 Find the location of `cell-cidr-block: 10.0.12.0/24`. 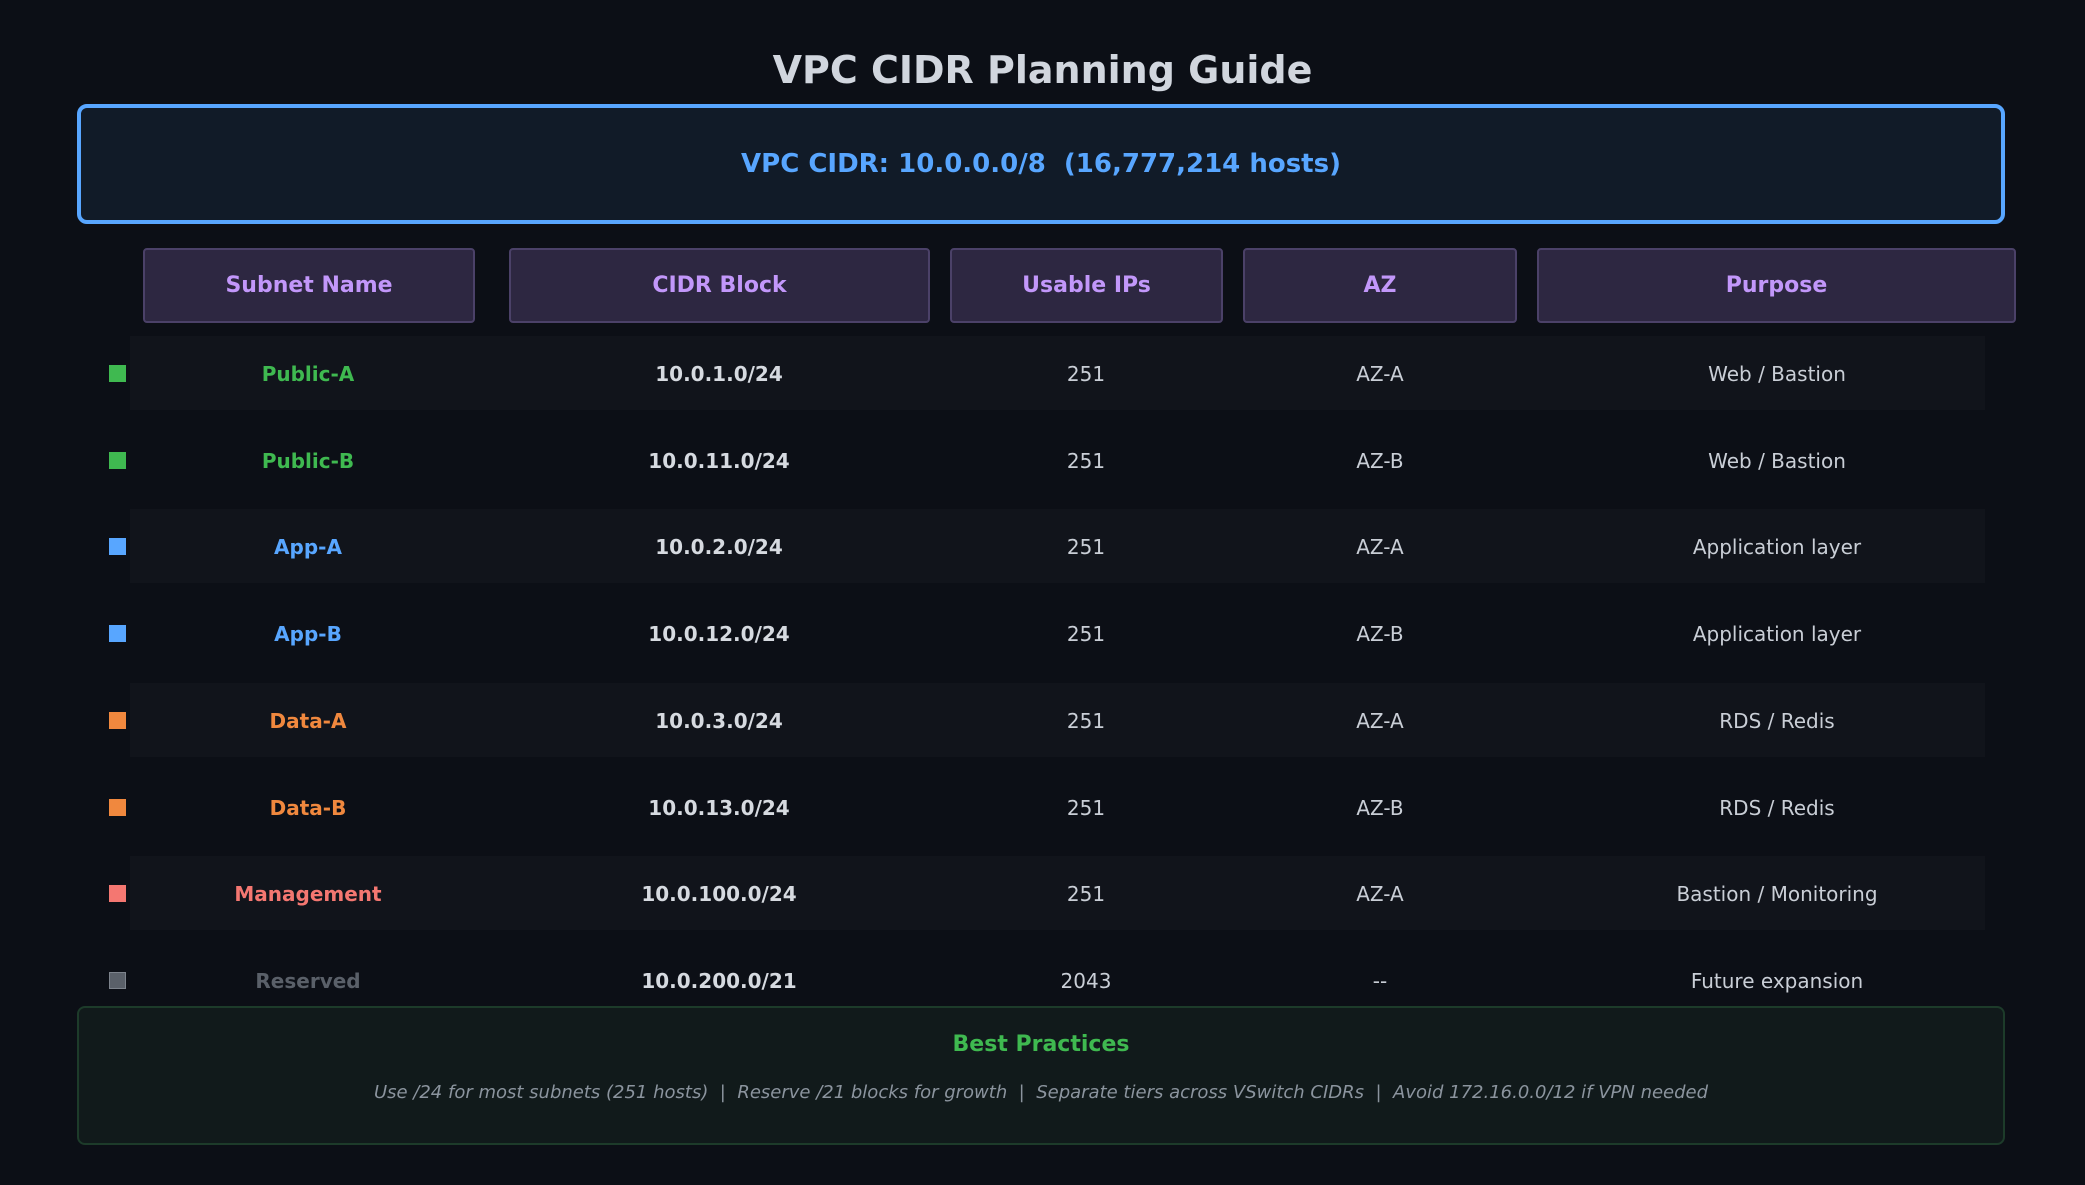

cell-cidr-block: 10.0.12.0/24 is located at coordinates (719, 634).